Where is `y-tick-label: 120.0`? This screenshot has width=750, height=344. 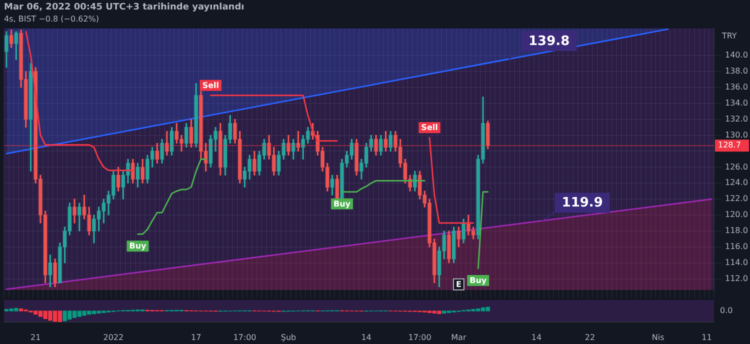 y-tick-label: 120.0 is located at coordinates (736, 215).